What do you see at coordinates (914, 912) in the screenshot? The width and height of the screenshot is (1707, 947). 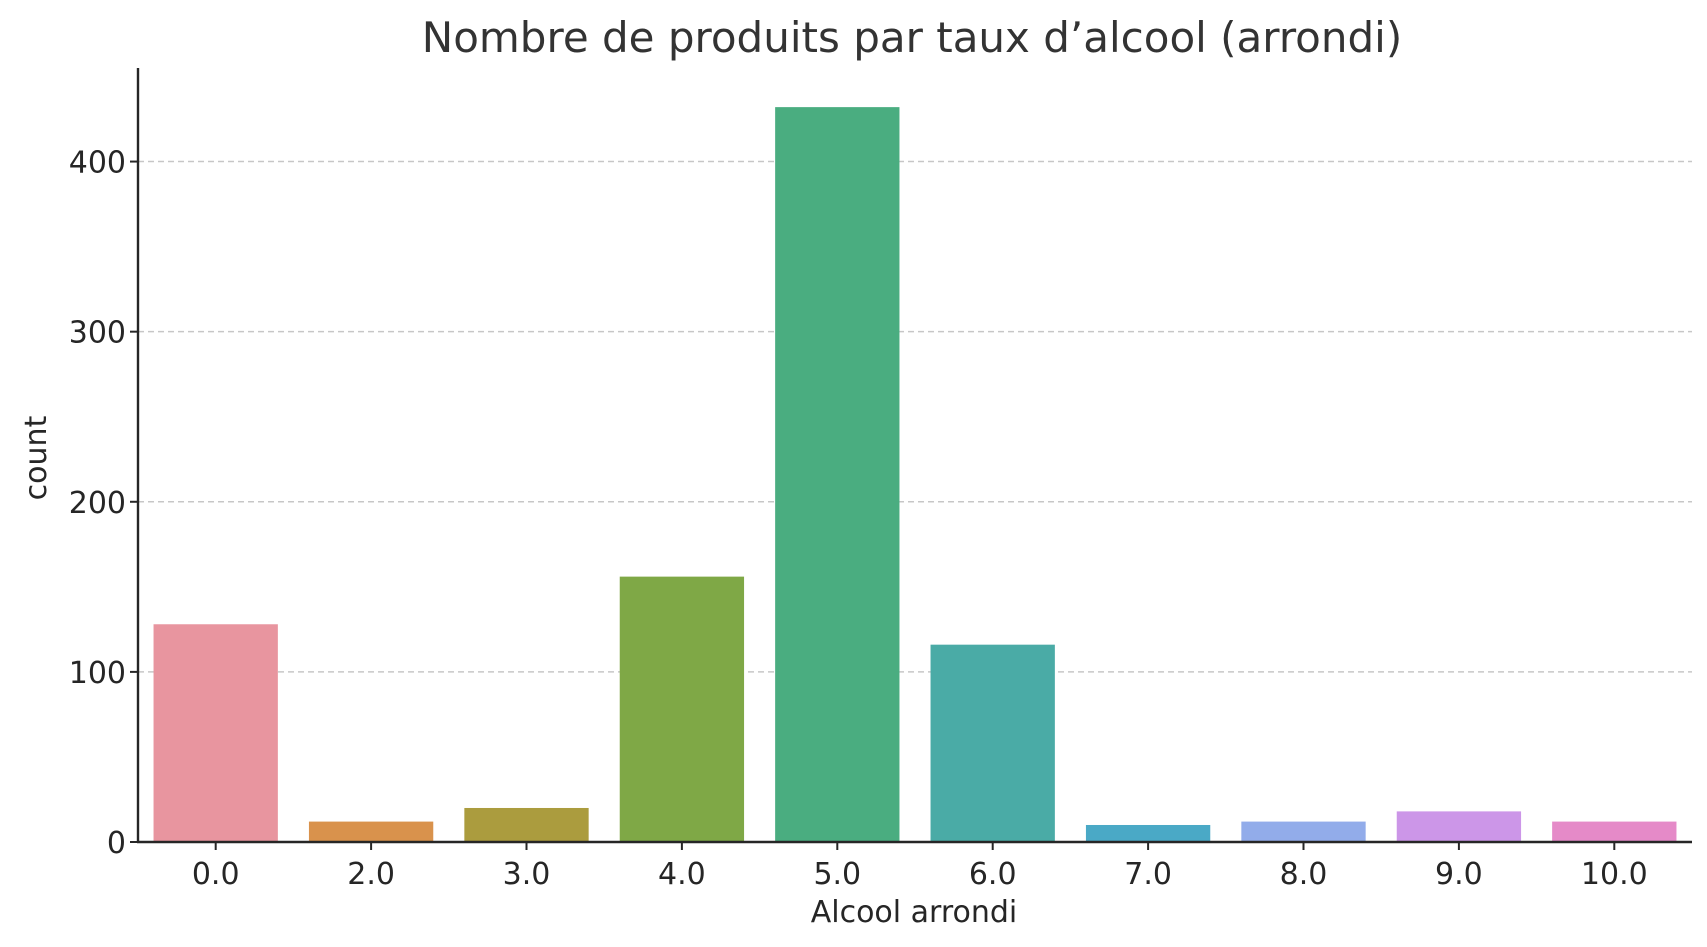 I see `x-axis-label: Alcool arrondi` at bounding box center [914, 912].